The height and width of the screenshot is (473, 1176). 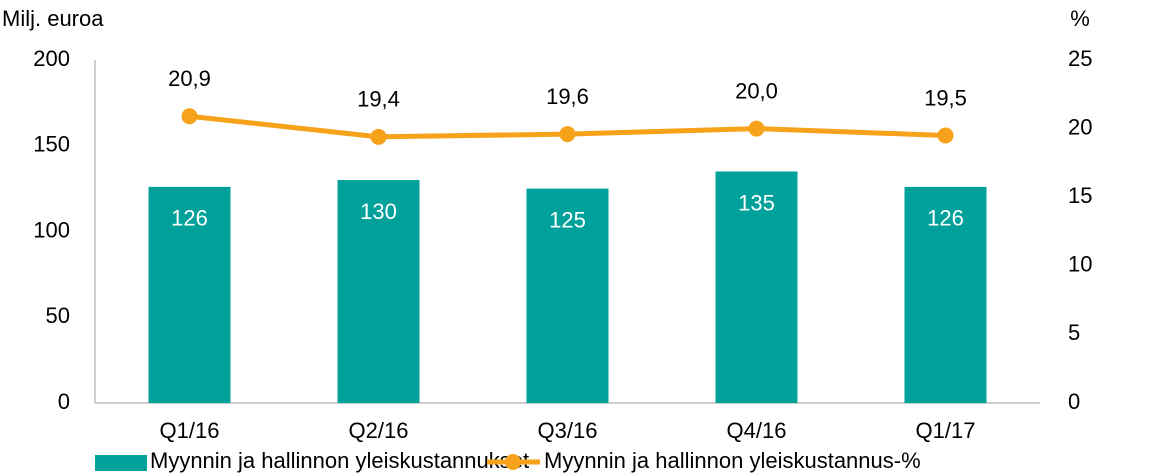 What do you see at coordinates (756, 202) in the screenshot?
I see `bar-value-label: 135` at bounding box center [756, 202].